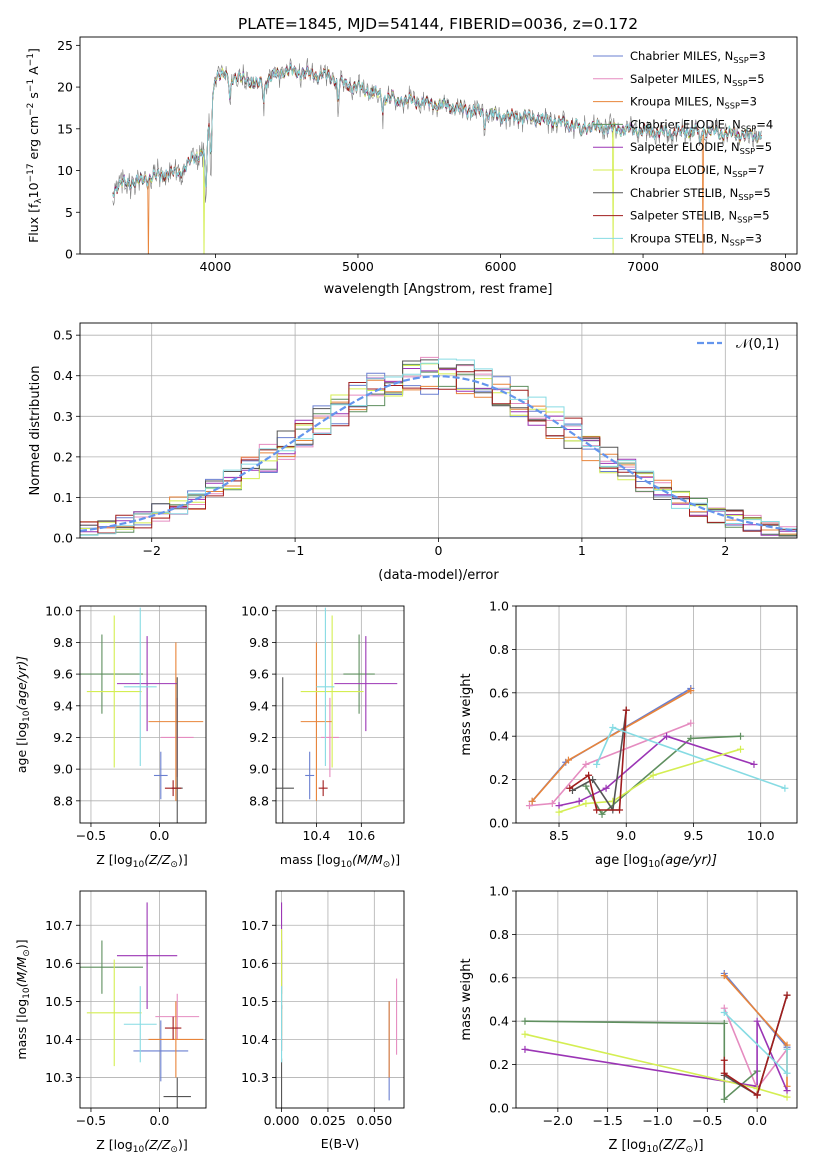 The width and height of the screenshot is (819, 1170). Describe the element at coordinates (63, 497) in the screenshot. I see `y-tick-label: 0.1` at that location.